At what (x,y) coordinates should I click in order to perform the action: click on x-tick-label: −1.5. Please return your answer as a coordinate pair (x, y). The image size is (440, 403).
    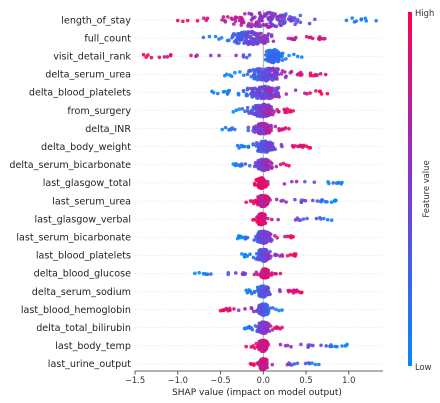
    Looking at the image, I should click on (135, 380).